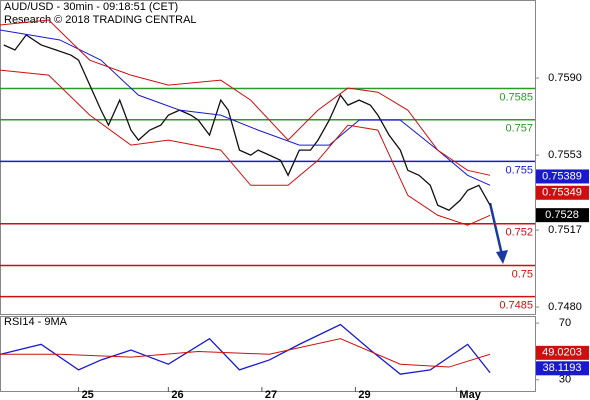 The height and width of the screenshot is (400, 590). I want to click on chart-subtitle: Research © 2018 TRADING CENTRAL, so click(100, 20).